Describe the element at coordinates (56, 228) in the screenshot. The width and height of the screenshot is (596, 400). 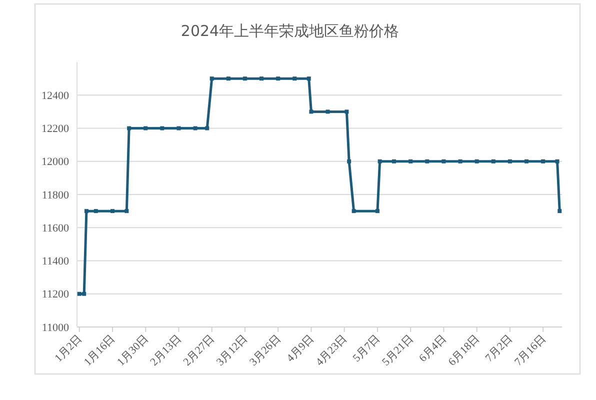
I see `y-tick-label: 11600` at that location.